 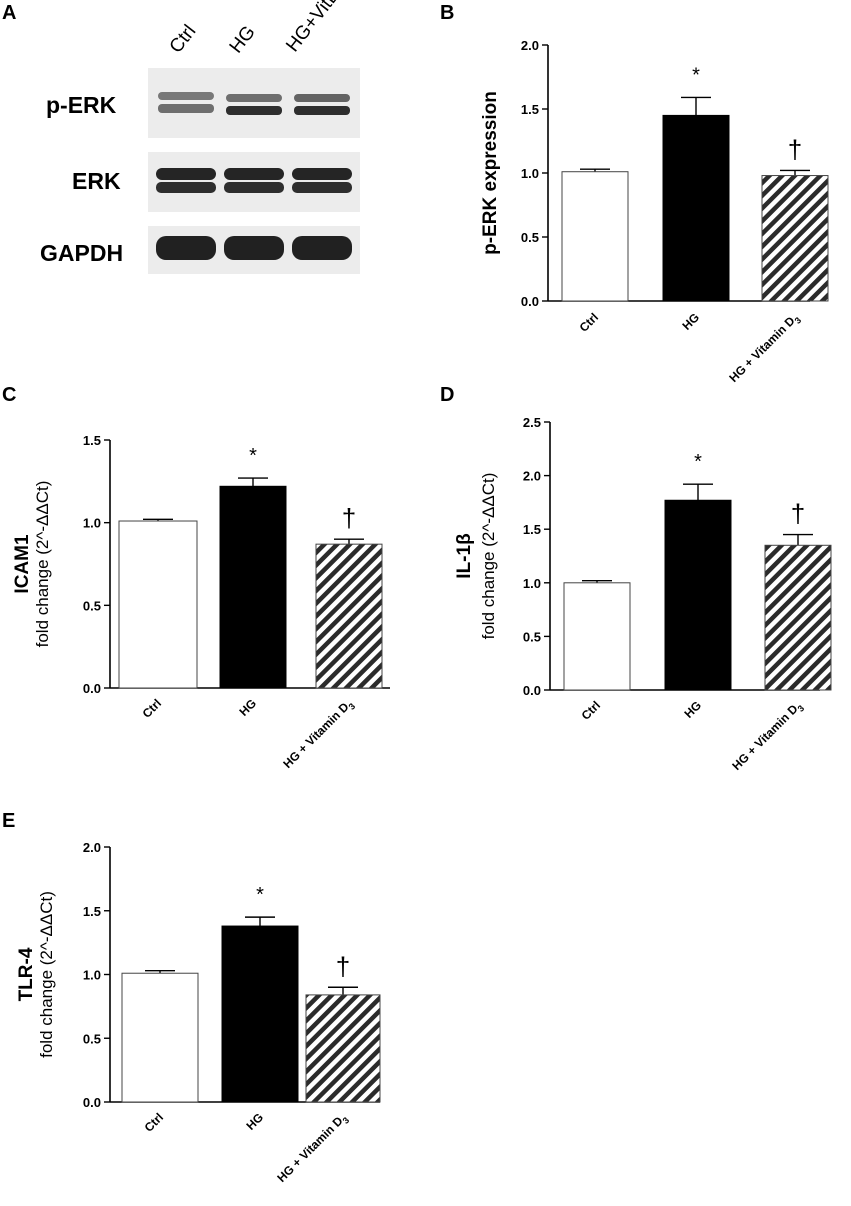 I want to click on y-tick-label: 2.5, so click(x=532, y=422).